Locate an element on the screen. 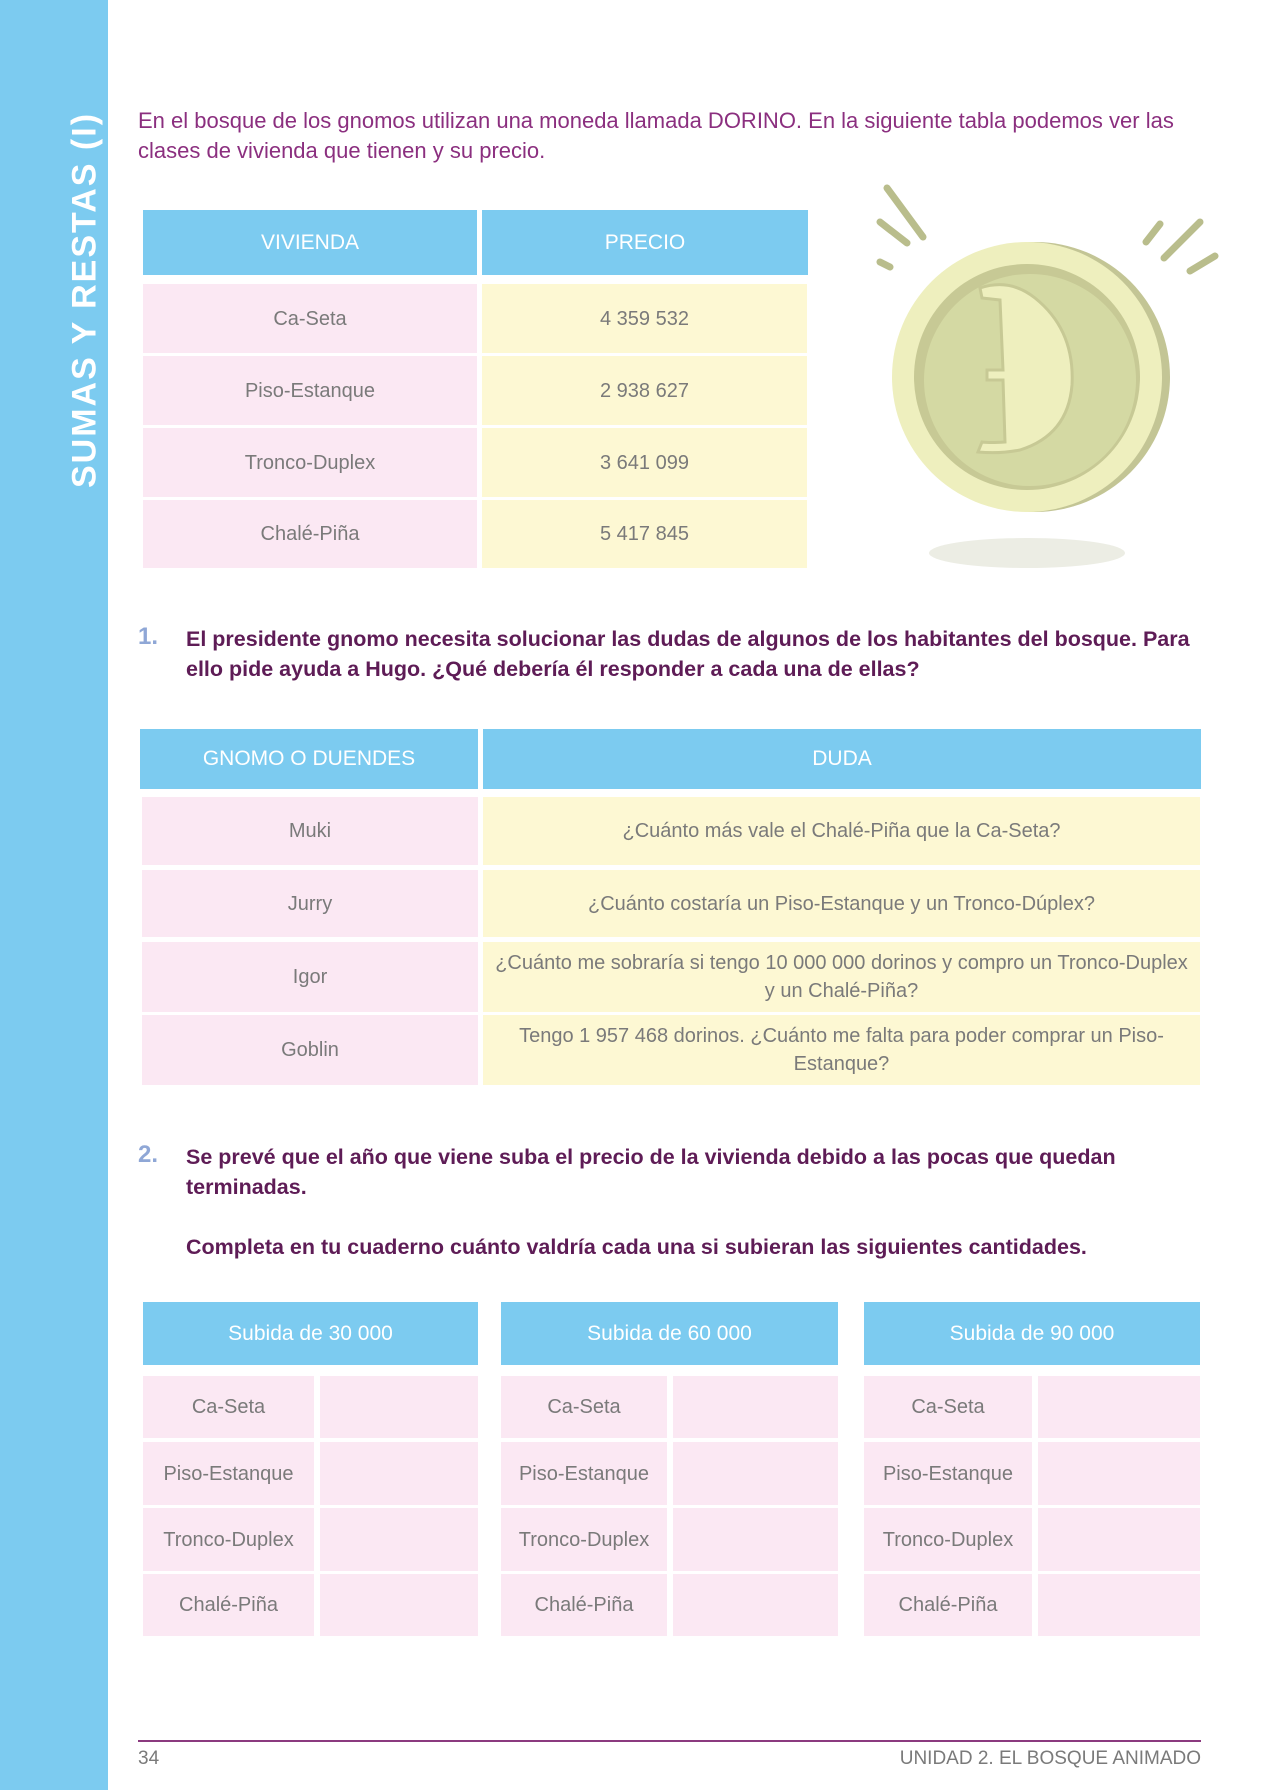  header-duda: DUDA is located at coordinates (842, 759).